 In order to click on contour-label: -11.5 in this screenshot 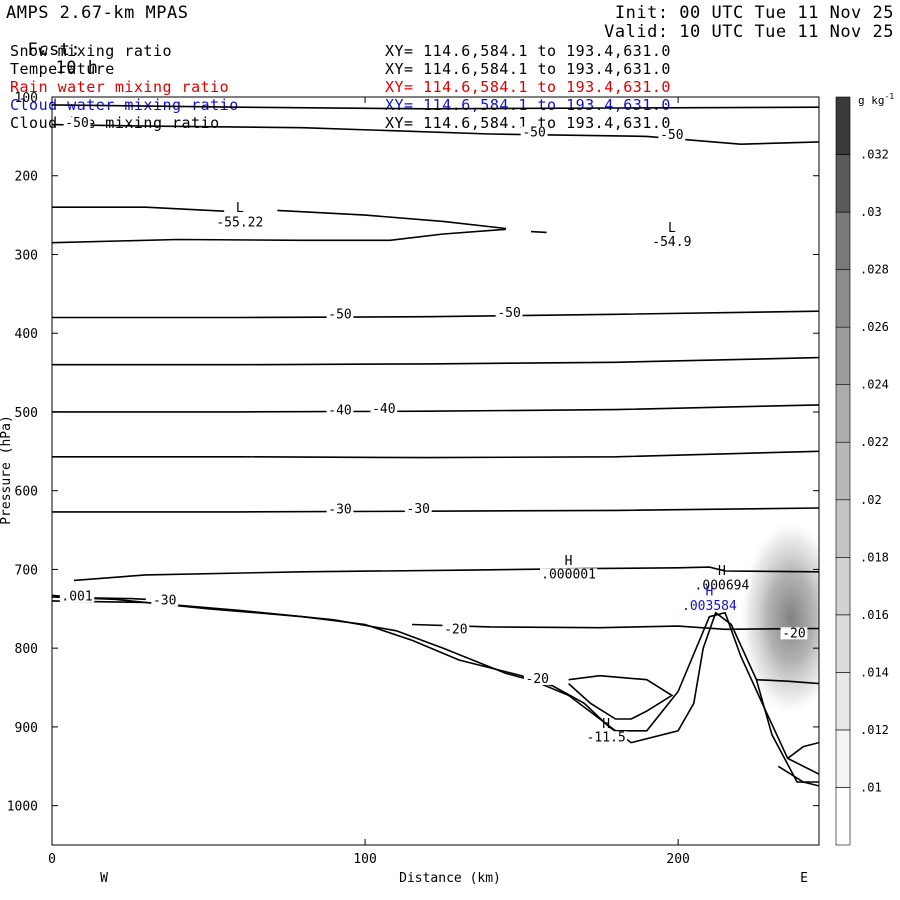, I will do `click(606, 737)`.